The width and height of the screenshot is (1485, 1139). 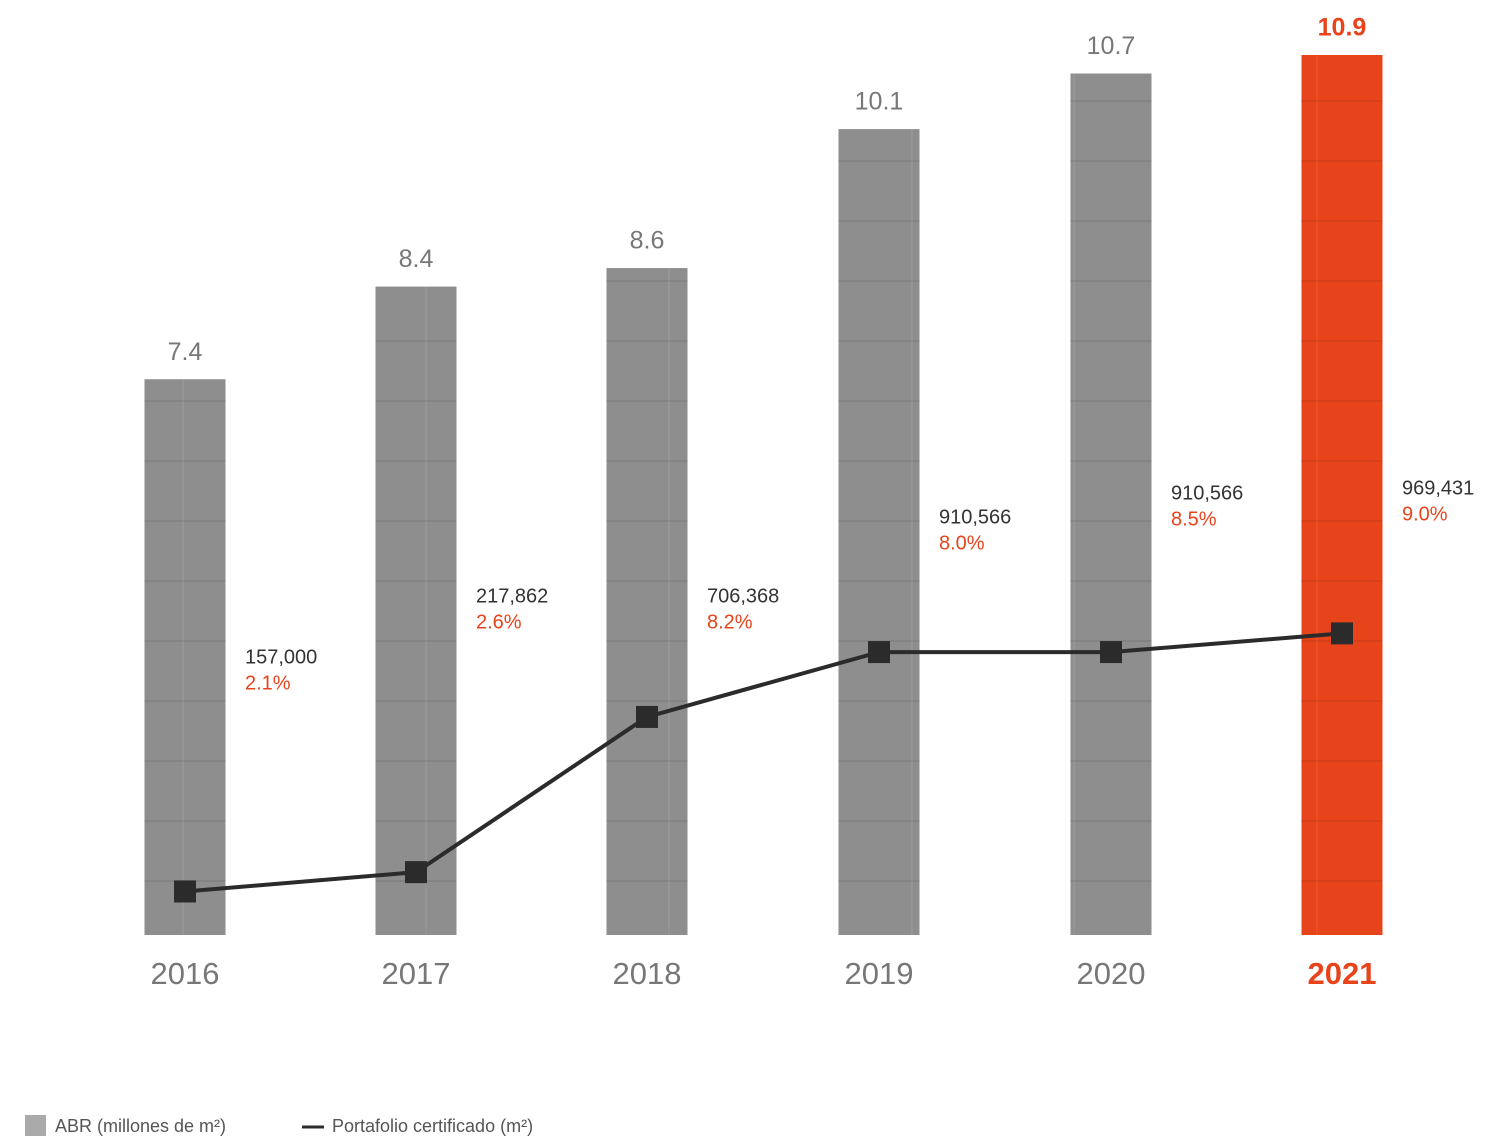 I want to click on line-value-label: 969,431, so click(x=1438, y=488).